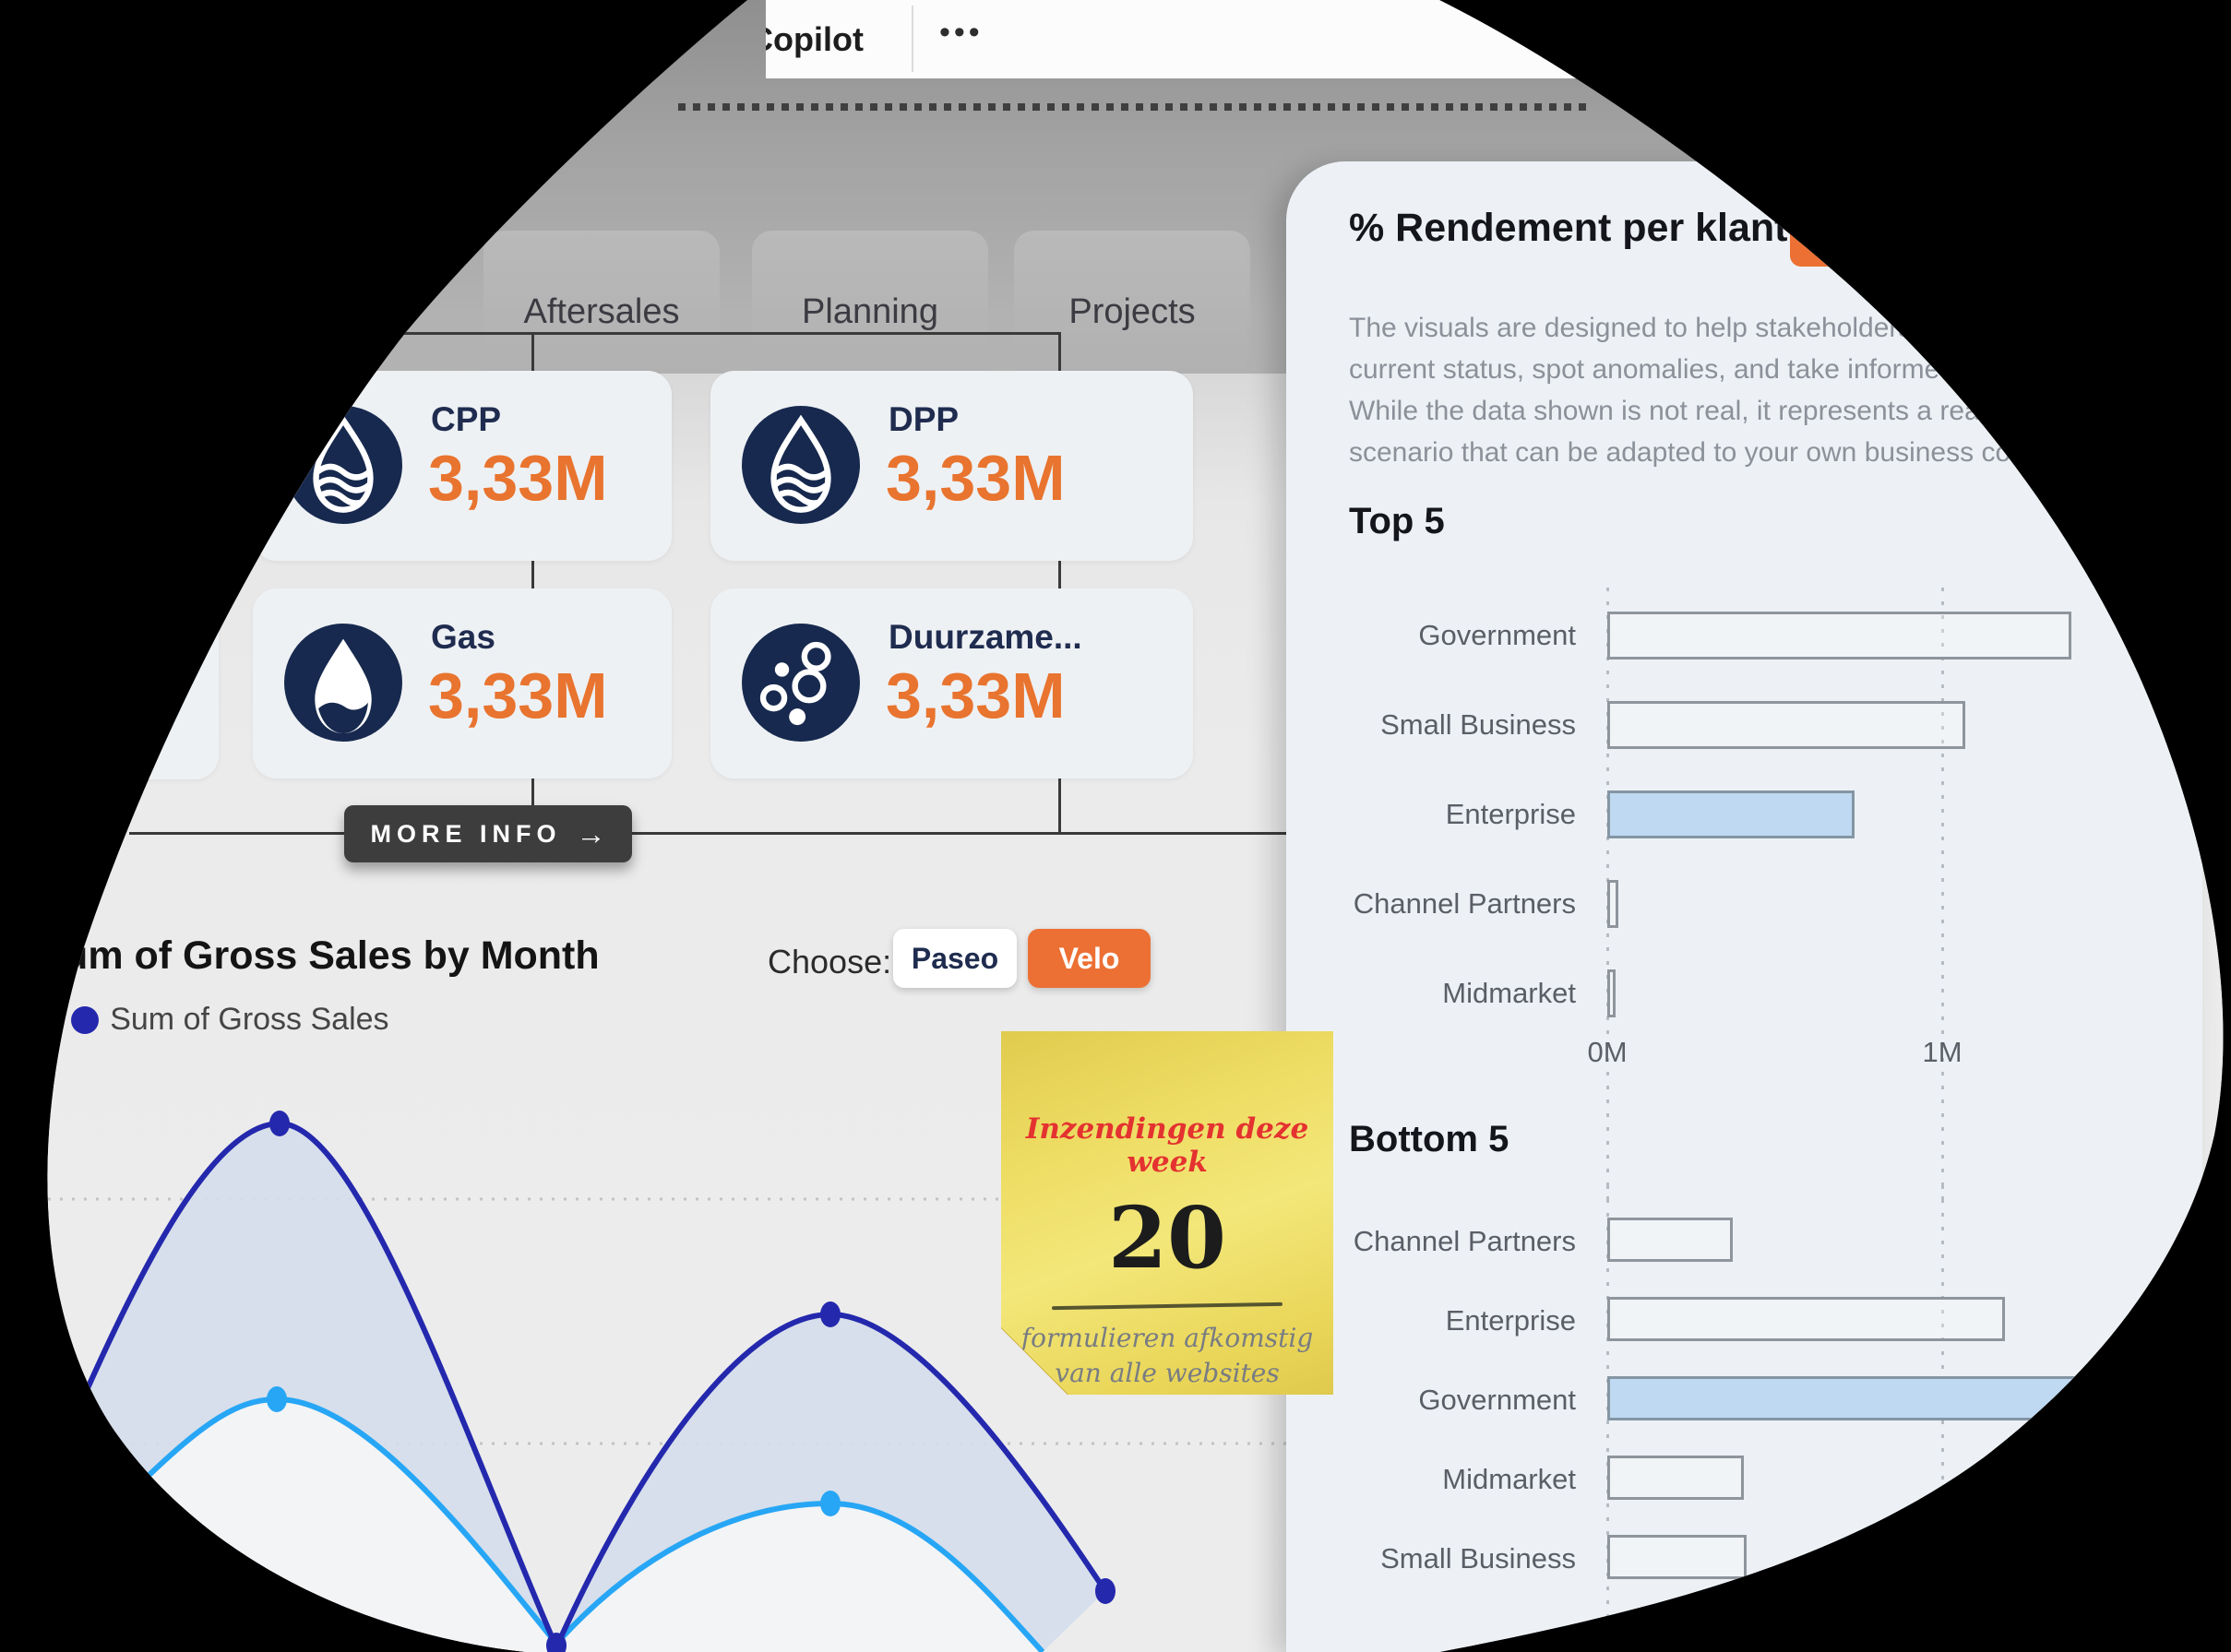 The width and height of the screenshot is (2231, 1652). What do you see at coordinates (1135, 107) in the screenshot?
I see `dotted-separator` at bounding box center [1135, 107].